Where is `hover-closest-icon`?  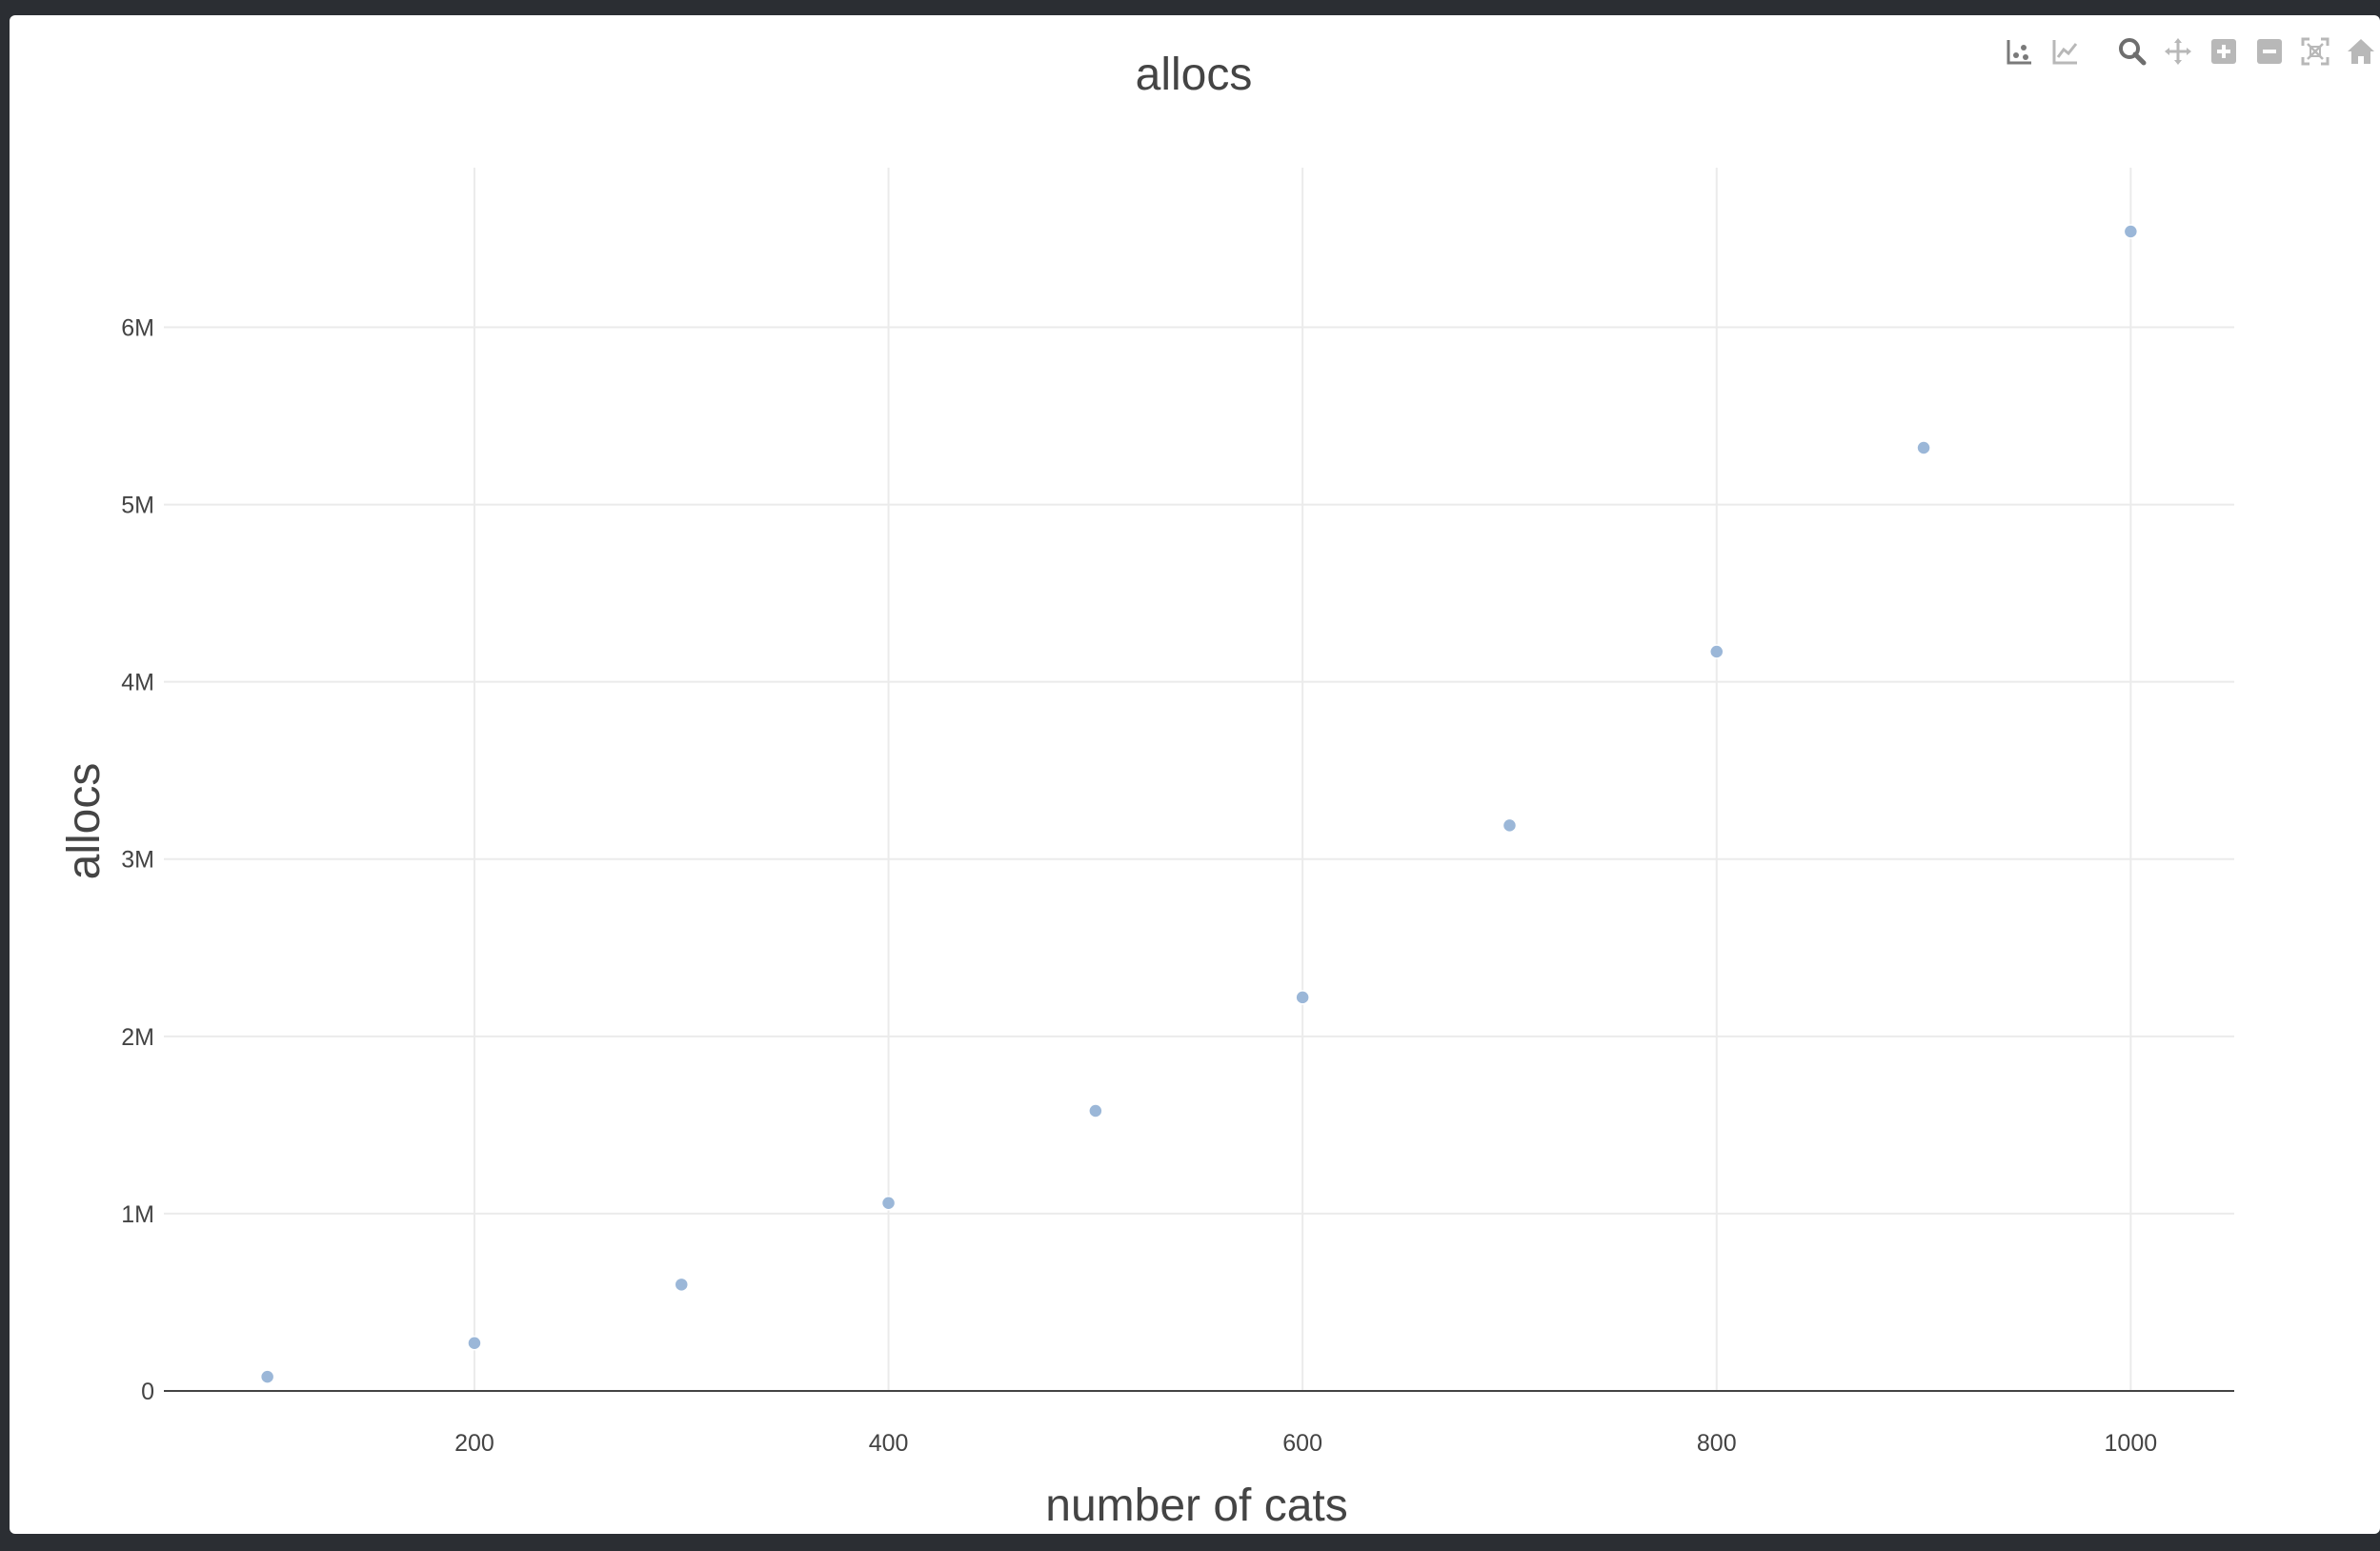 hover-closest-icon is located at coordinates (2019, 52).